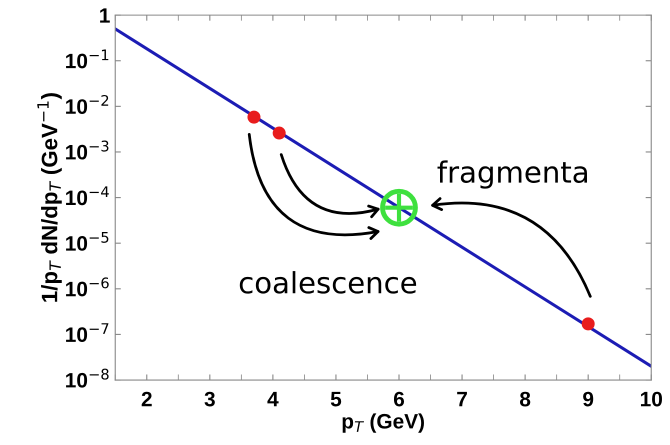 This screenshot has height=445, width=670. Describe the element at coordinates (328, 282) in the screenshot. I see `annotation: coalescence` at that location.